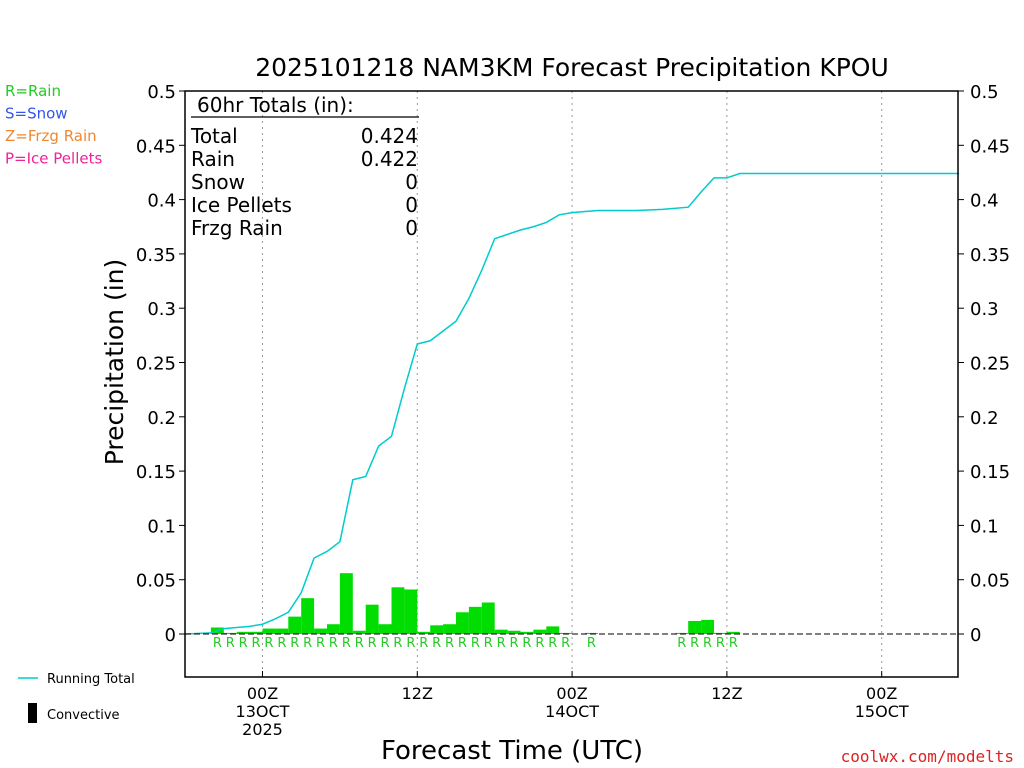 This screenshot has width=1024, height=768. Describe the element at coordinates (91, 679) in the screenshot. I see `running-total-legend-label: Running Total` at that location.